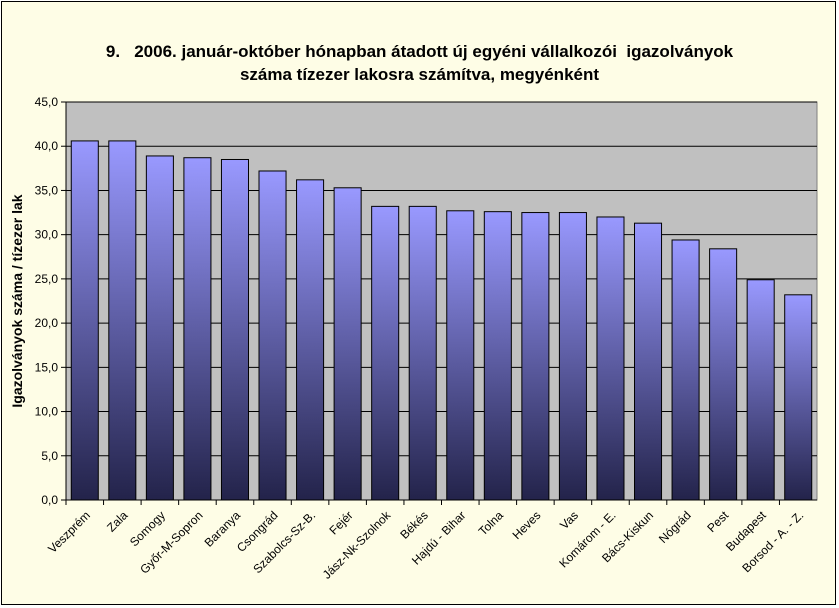 This screenshot has width=839, height=608. What do you see at coordinates (569, 520) in the screenshot?
I see `x-tick-label: Vas` at bounding box center [569, 520].